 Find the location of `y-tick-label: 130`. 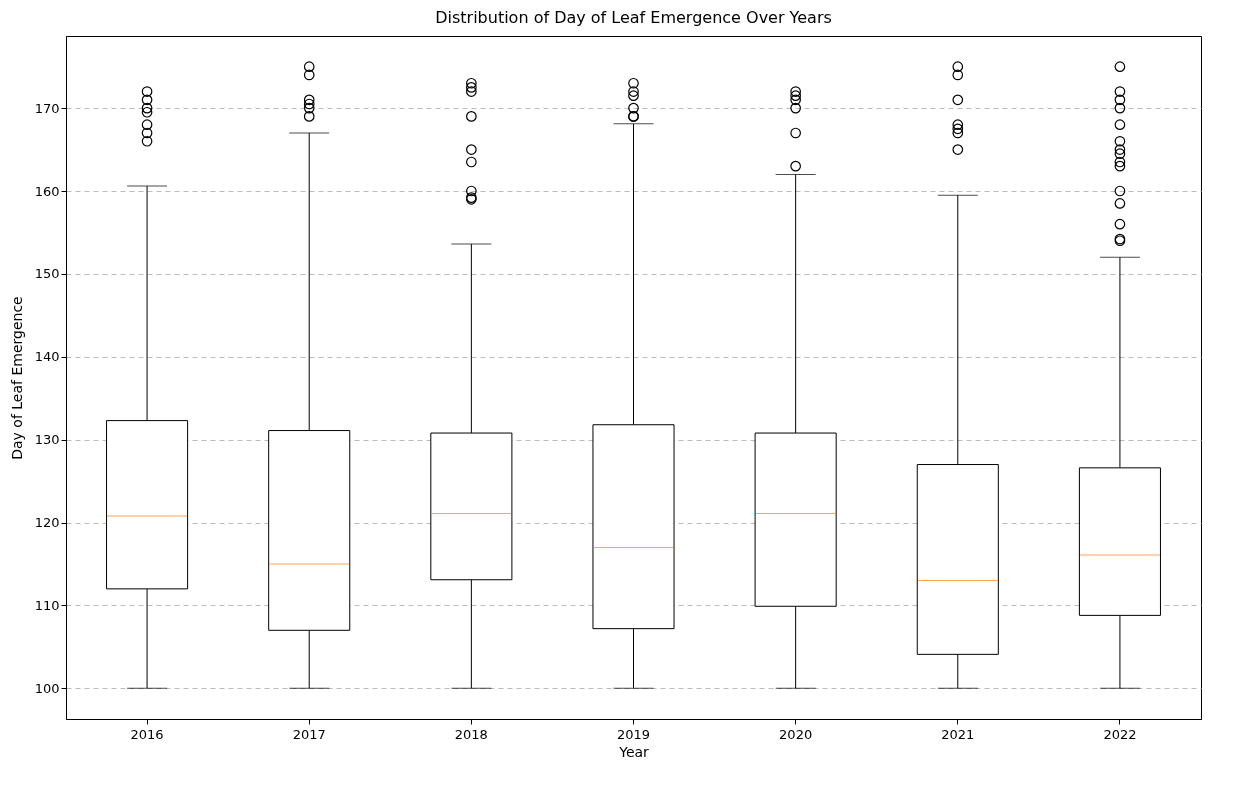

y-tick-label: 130 is located at coordinates (47, 440).